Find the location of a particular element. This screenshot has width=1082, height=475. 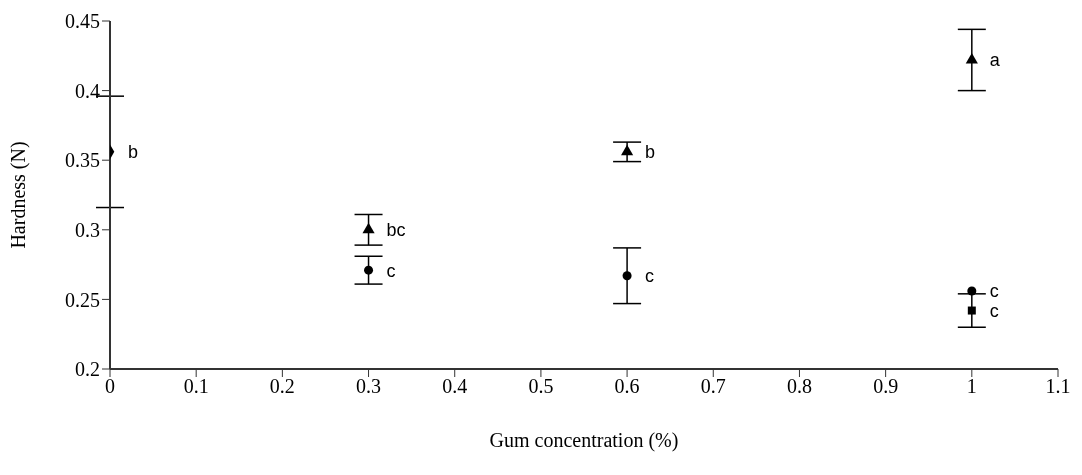

x-tick-label: 0.6 is located at coordinates (627, 386).